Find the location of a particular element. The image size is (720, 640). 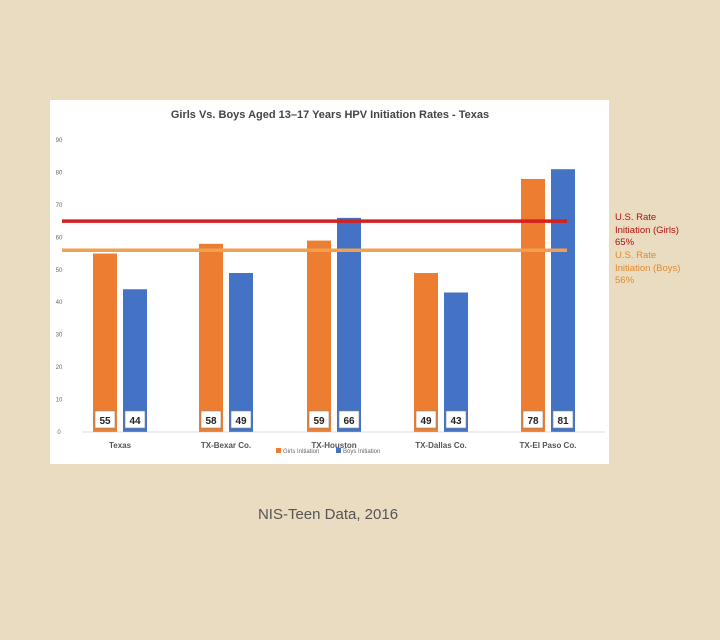

x-tick-label: TX-Houston is located at coordinates (333, 445).